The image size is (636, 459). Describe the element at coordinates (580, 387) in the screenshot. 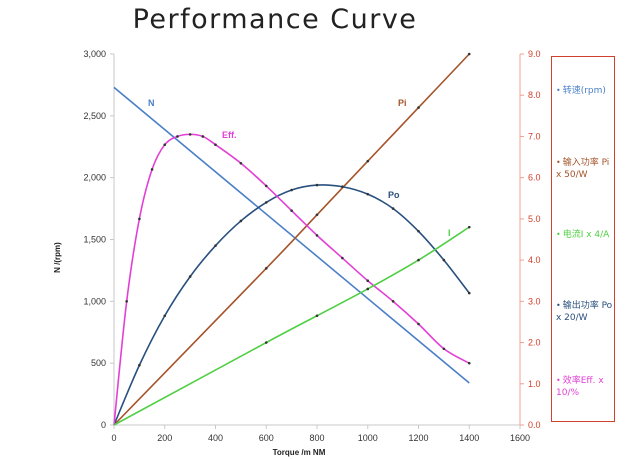

I see `legend-entry-text: 效率Eff. x 10/%` at that location.